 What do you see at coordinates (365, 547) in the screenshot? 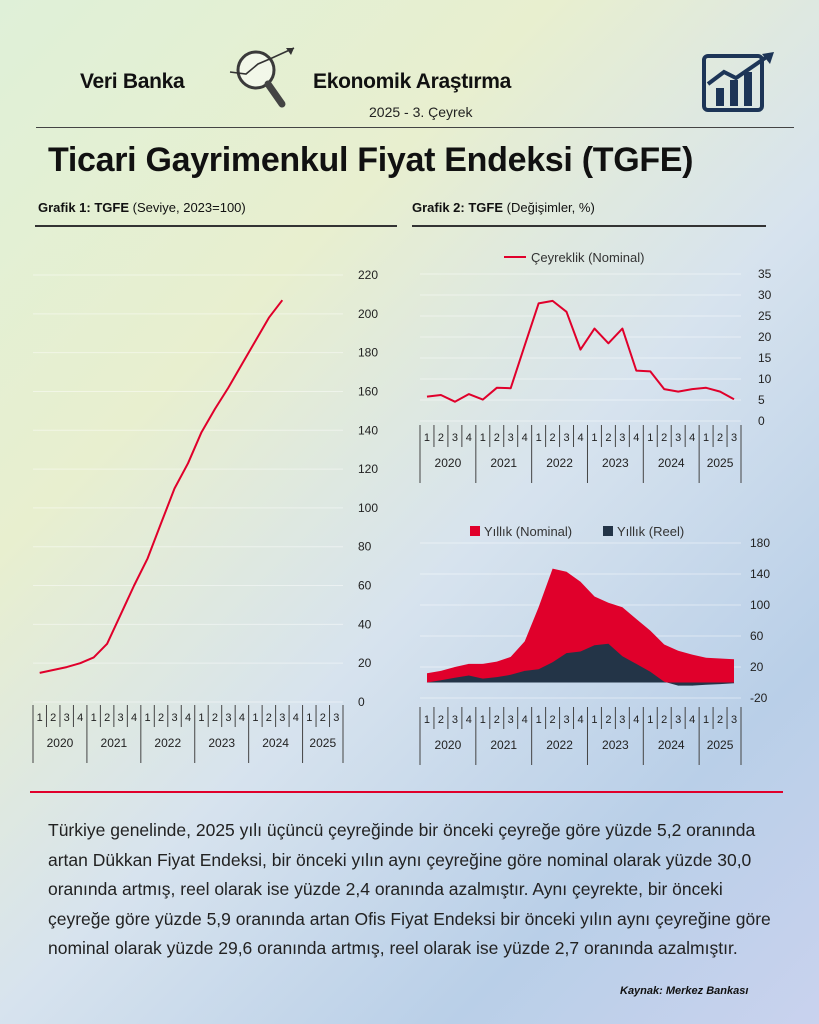
I see `y-tick-label: 80` at bounding box center [365, 547].